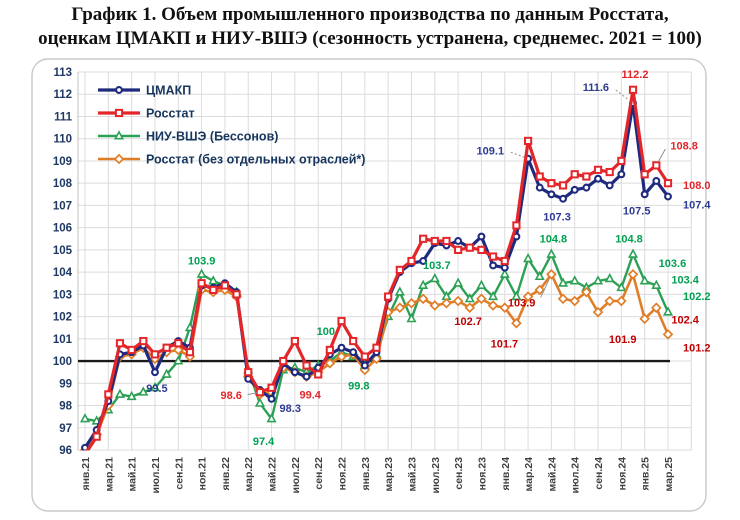  What do you see at coordinates (179, 473) in the screenshot?
I see `x-tick-label: сен.21` at bounding box center [179, 473].